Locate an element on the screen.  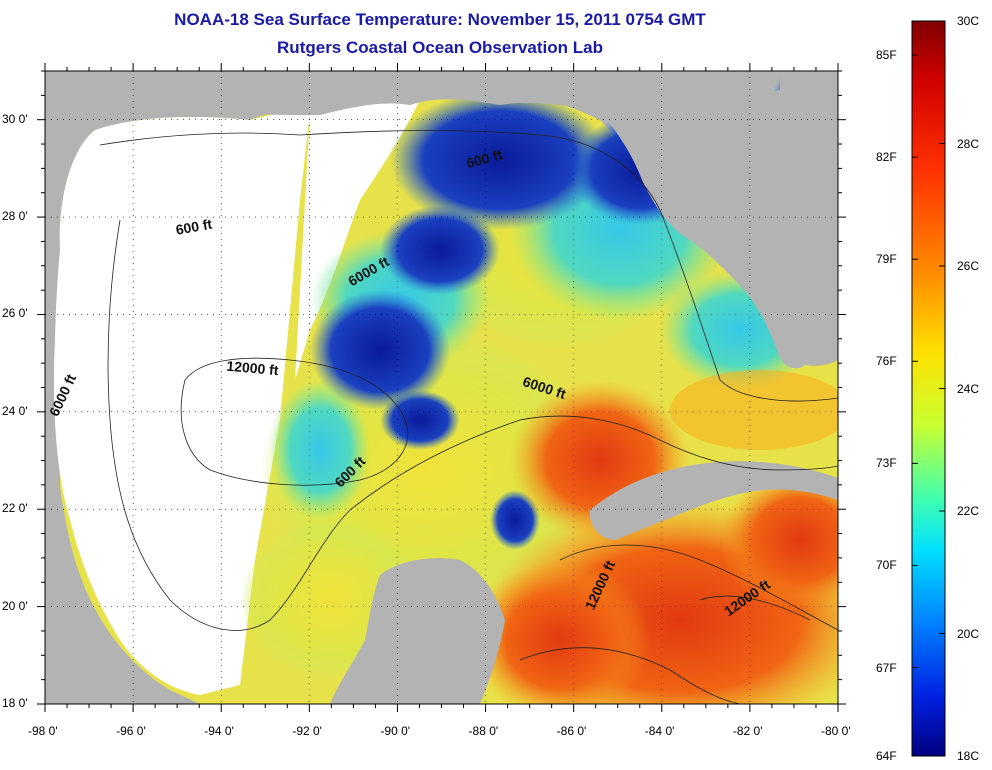
fahrenheit-label: 67F is located at coordinates (886, 667).